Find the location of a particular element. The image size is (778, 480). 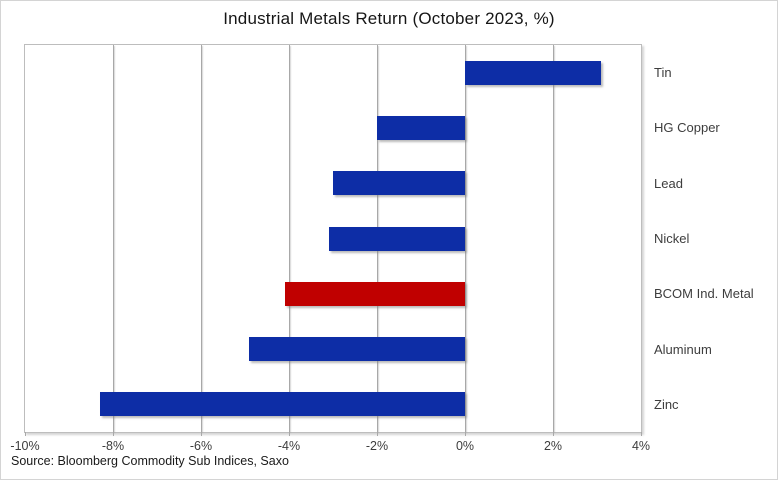

bar-zinc is located at coordinates (282, 404).